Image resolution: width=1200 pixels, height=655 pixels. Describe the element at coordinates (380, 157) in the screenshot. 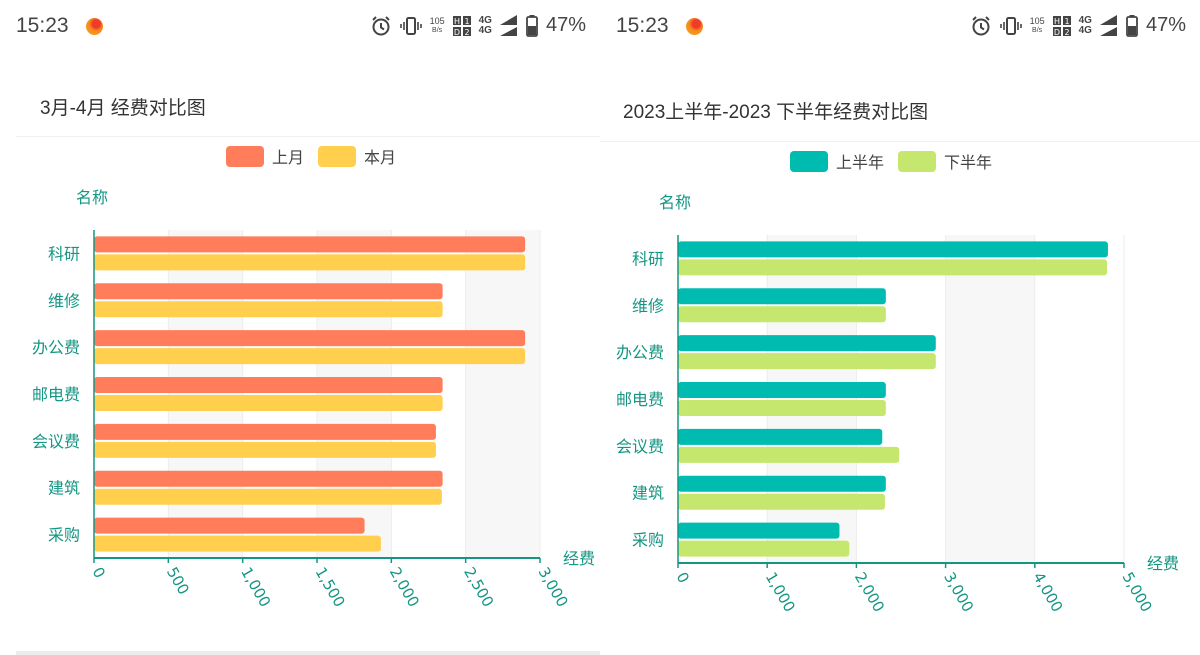

I see `legend-label: 本月` at that location.